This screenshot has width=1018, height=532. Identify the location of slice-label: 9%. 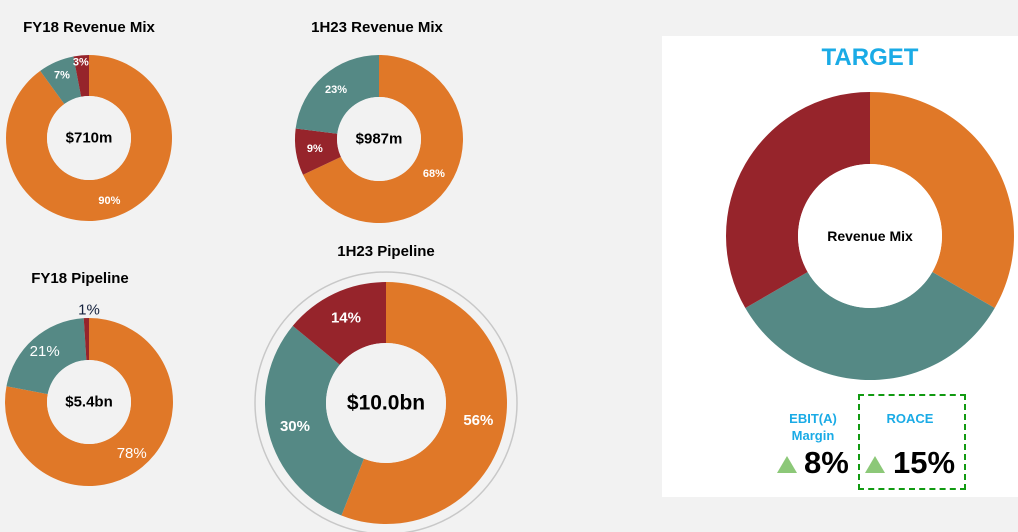
(315, 149).